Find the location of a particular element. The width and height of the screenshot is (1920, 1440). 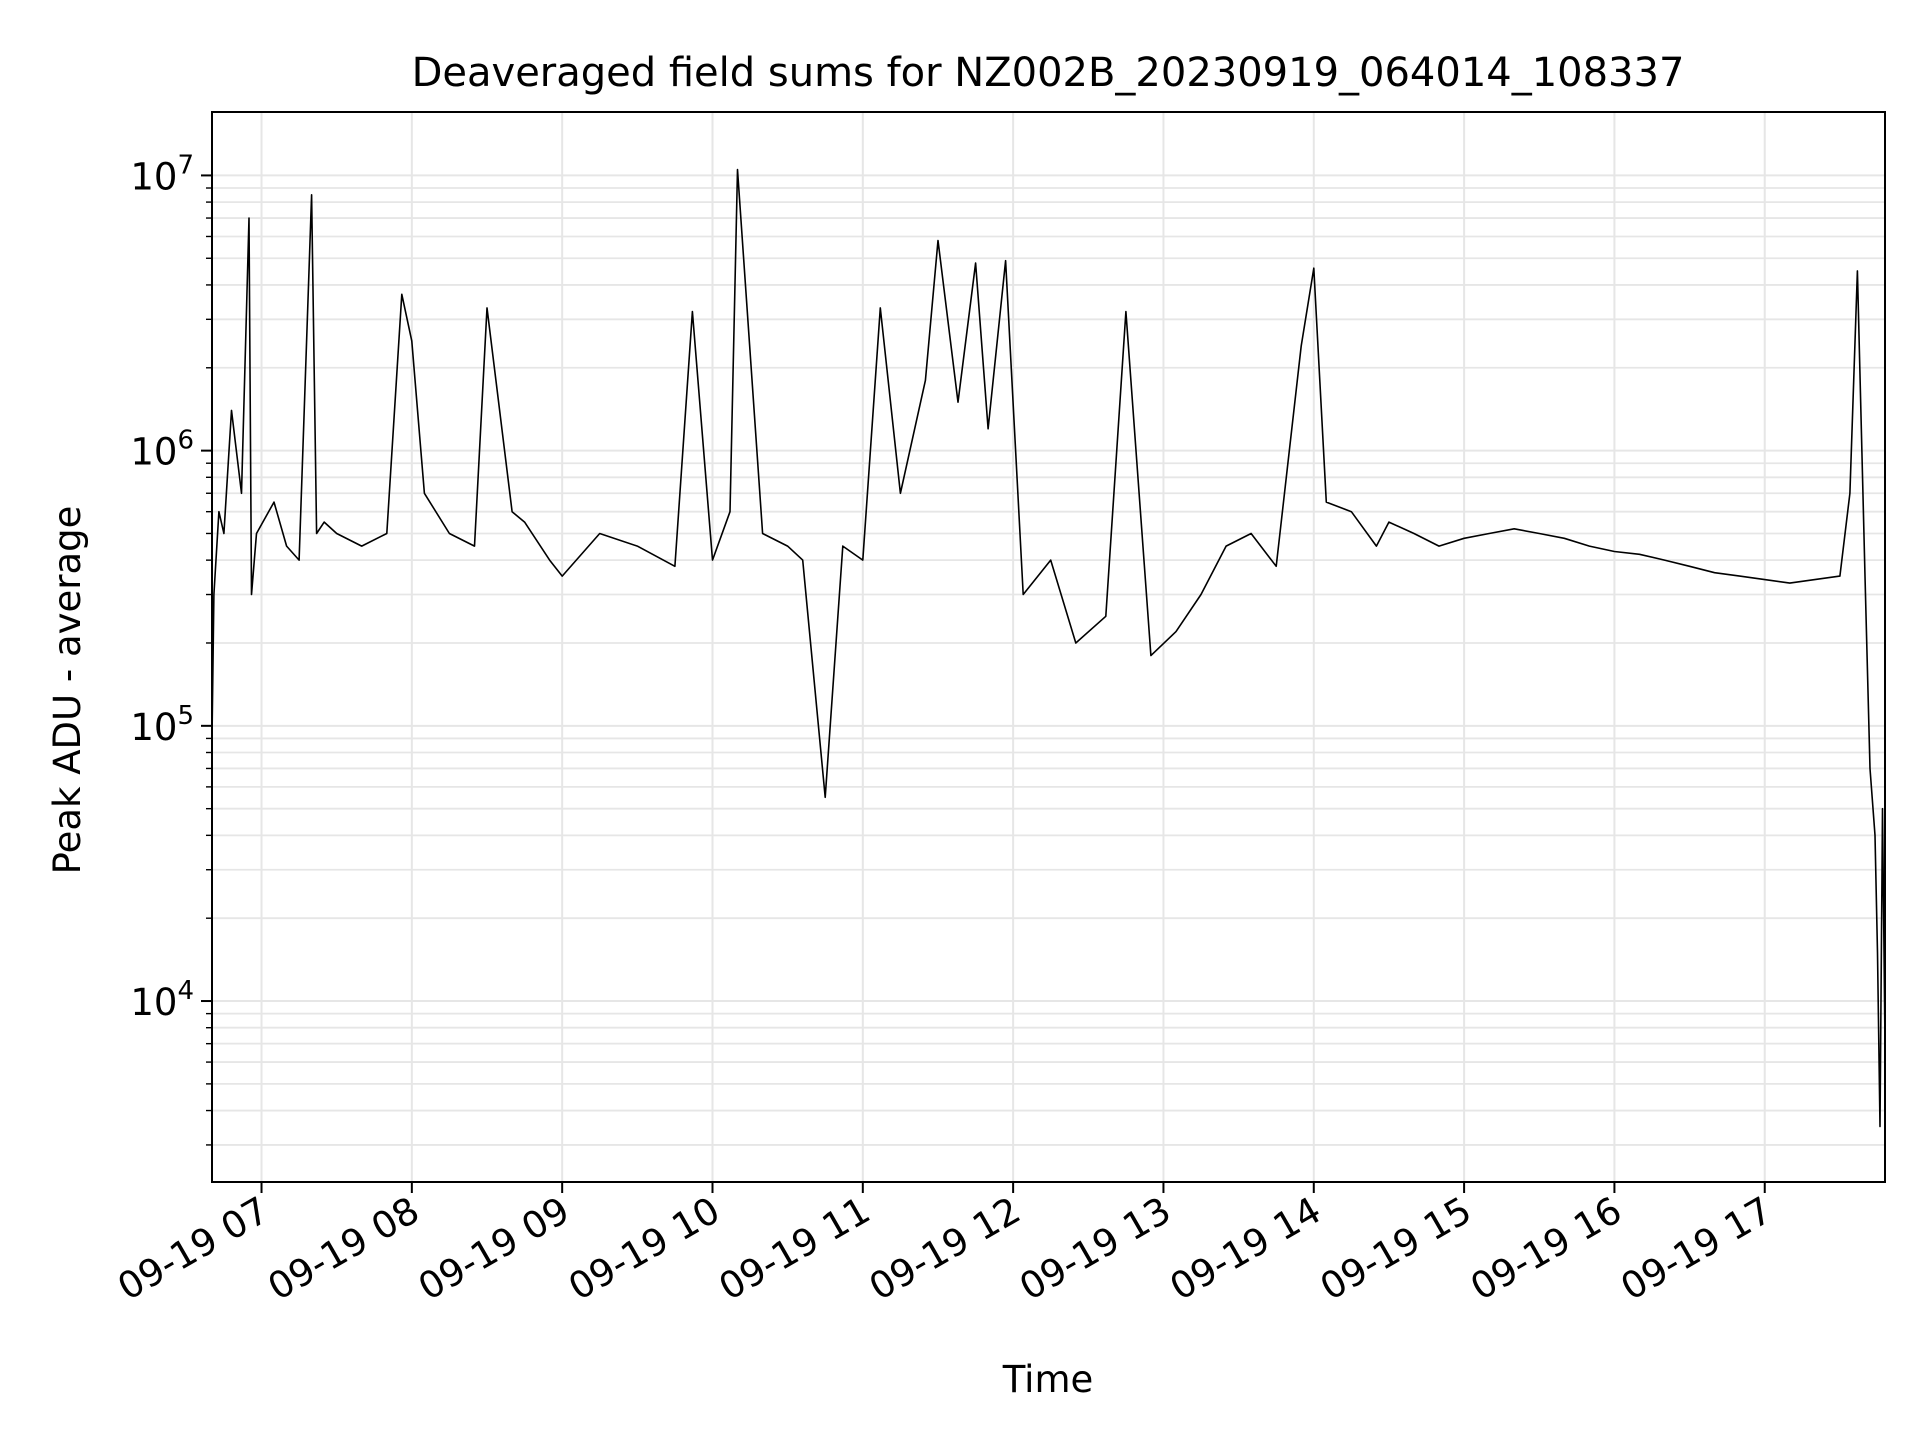

y-tick-exponent: 5 is located at coordinates (185, 716).